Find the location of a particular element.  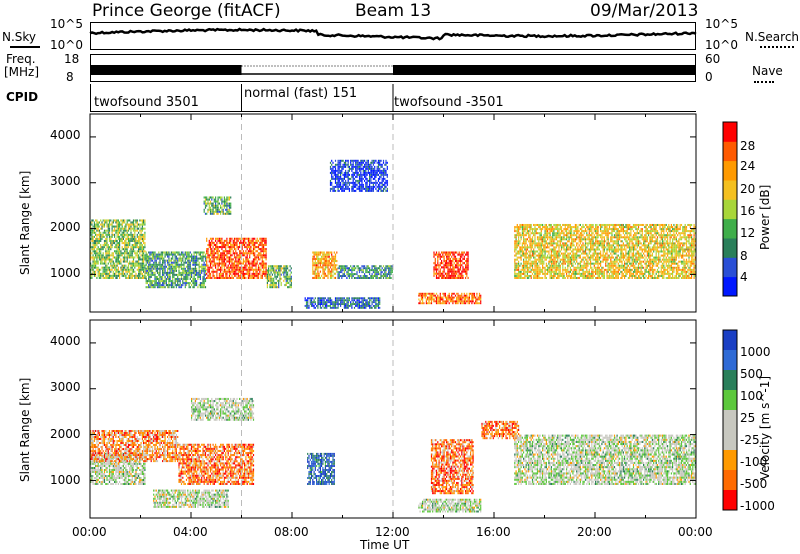

nave-legend-line is located at coordinates (764, 82).